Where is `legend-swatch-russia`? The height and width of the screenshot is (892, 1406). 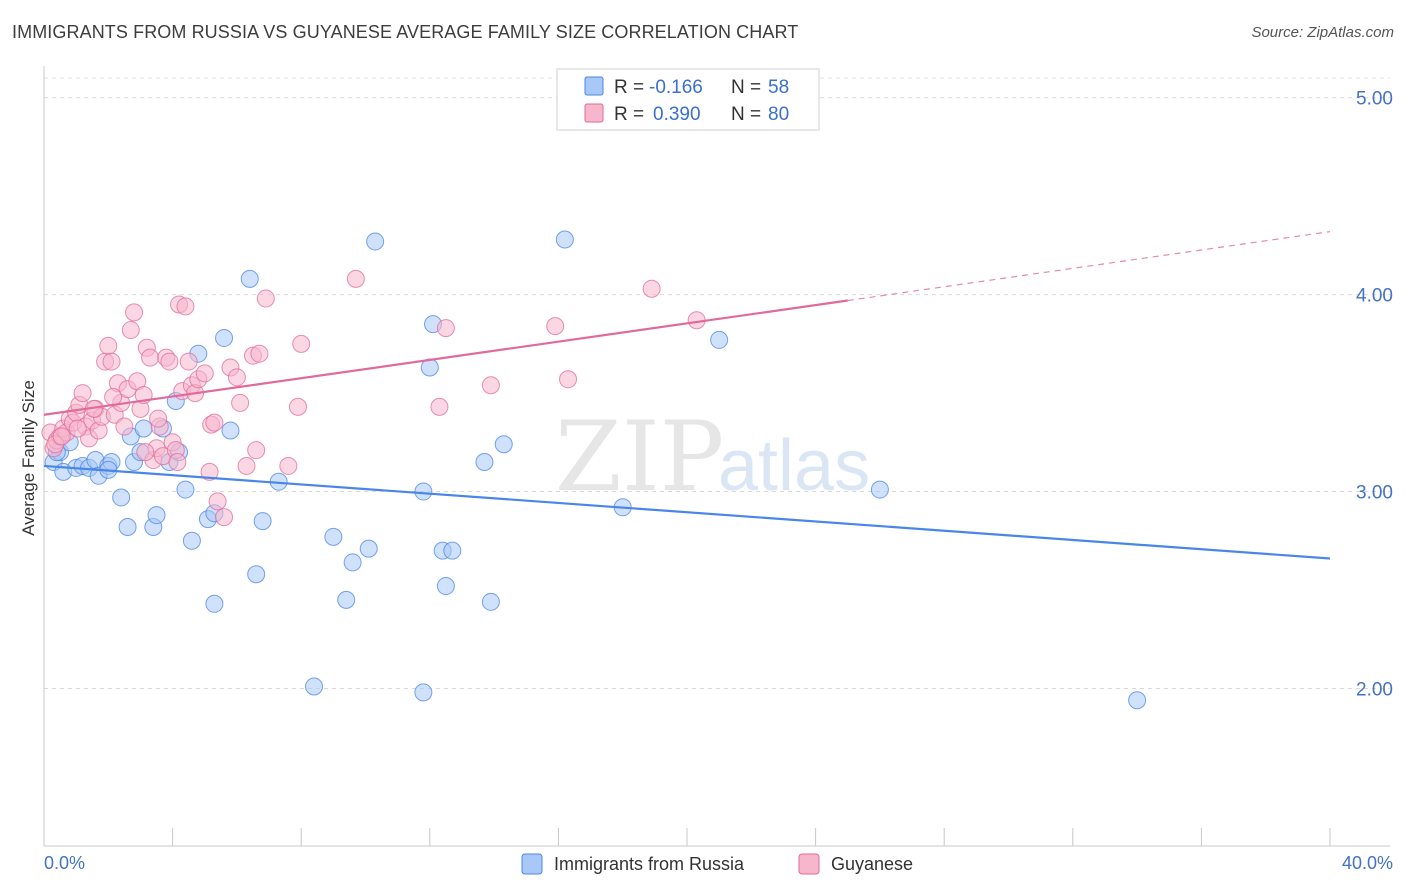
legend-swatch-russia is located at coordinates (594, 86).